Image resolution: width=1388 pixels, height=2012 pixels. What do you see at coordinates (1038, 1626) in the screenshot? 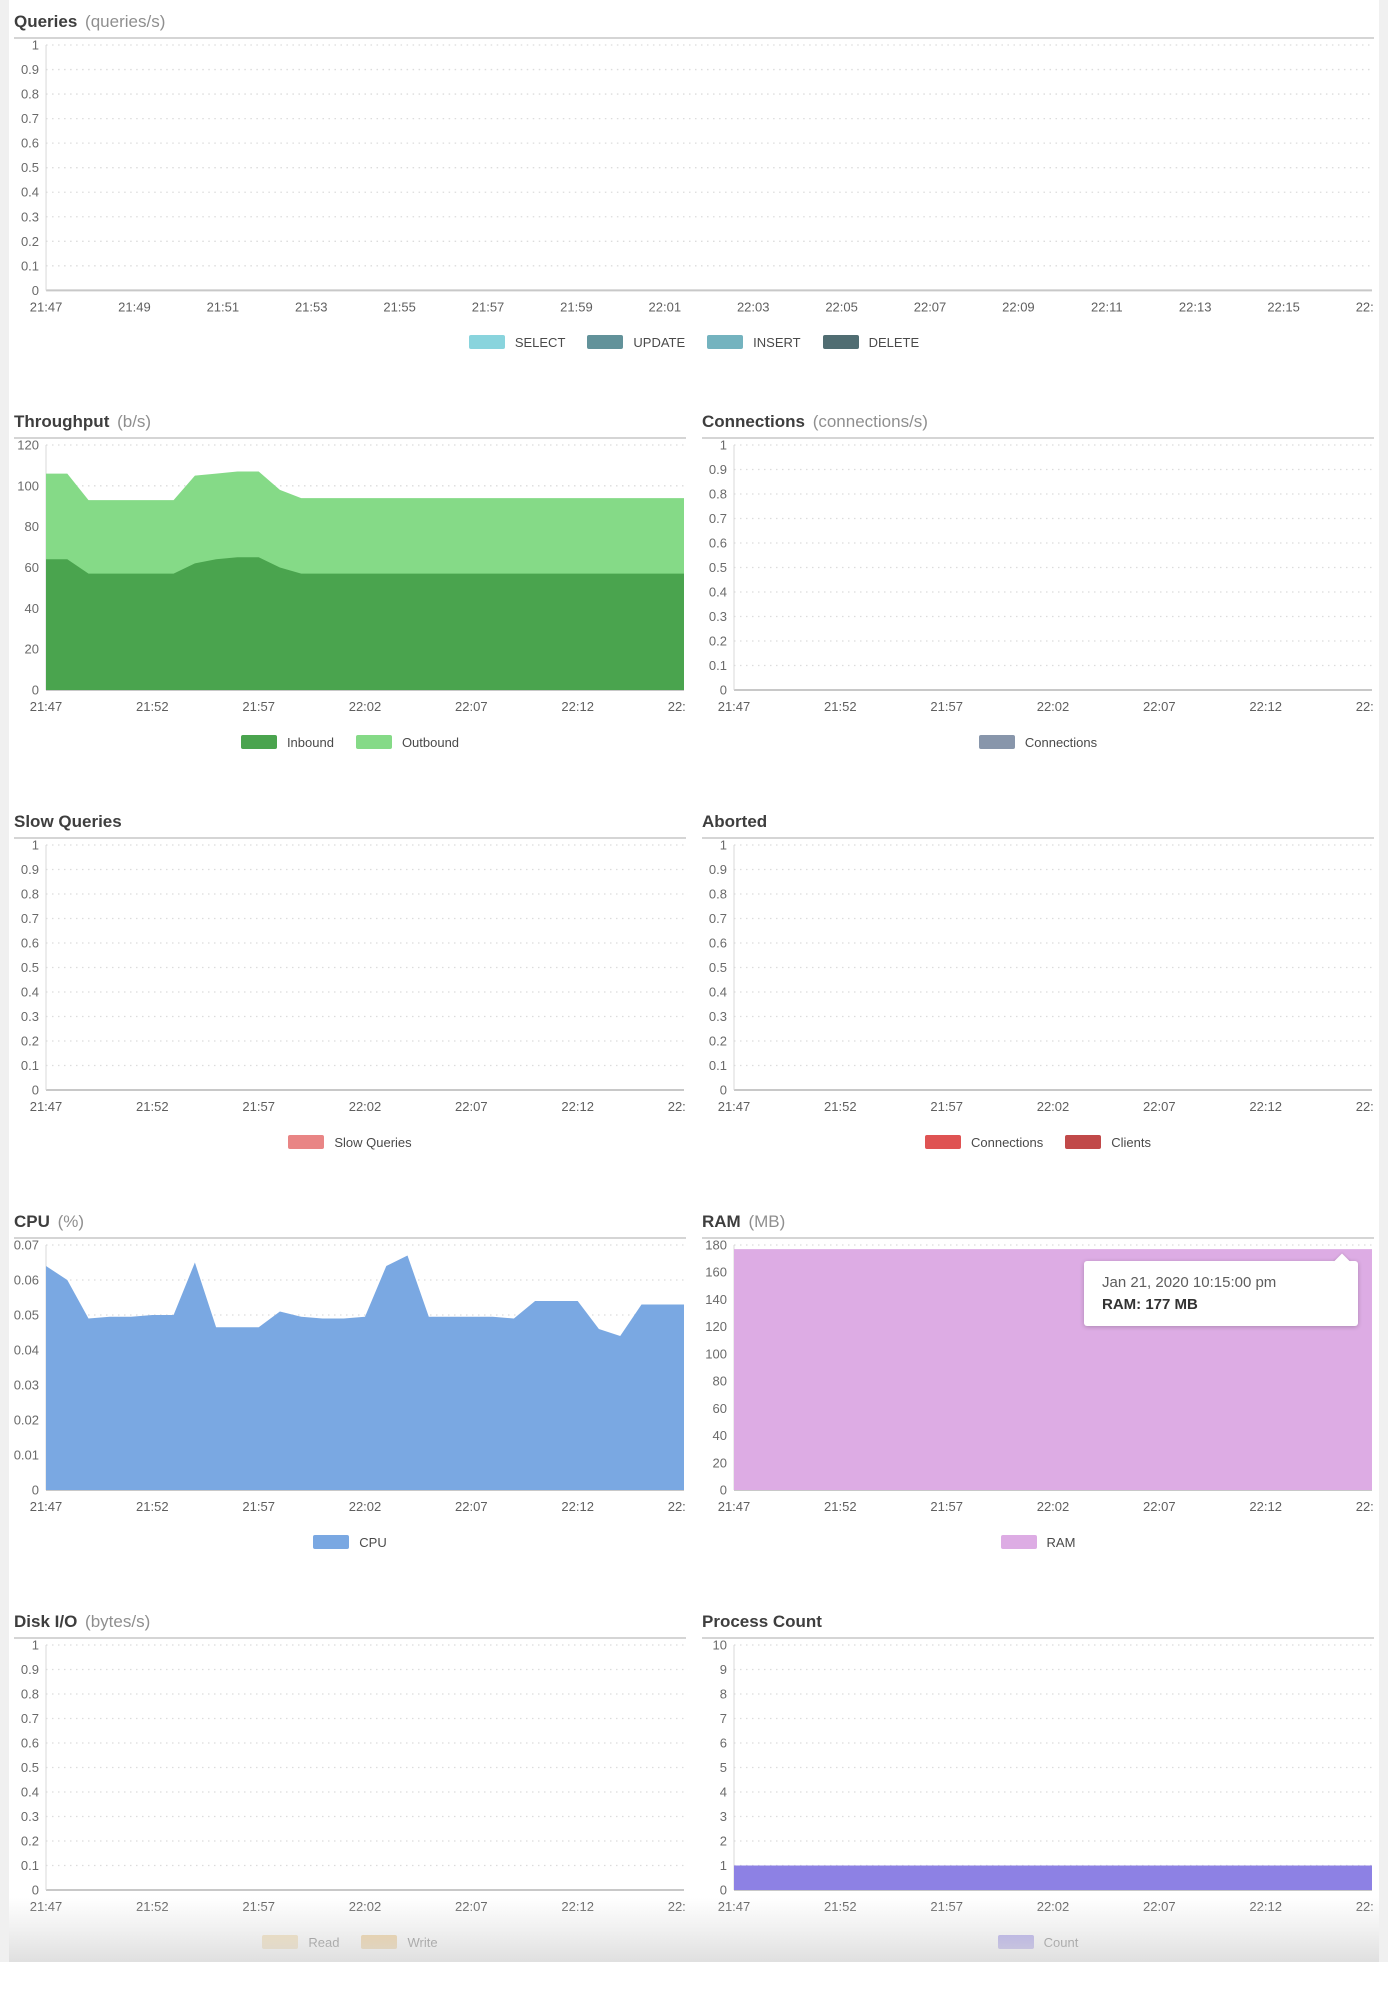
I see `process-count-title: Process Count` at bounding box center [1038, 1626].